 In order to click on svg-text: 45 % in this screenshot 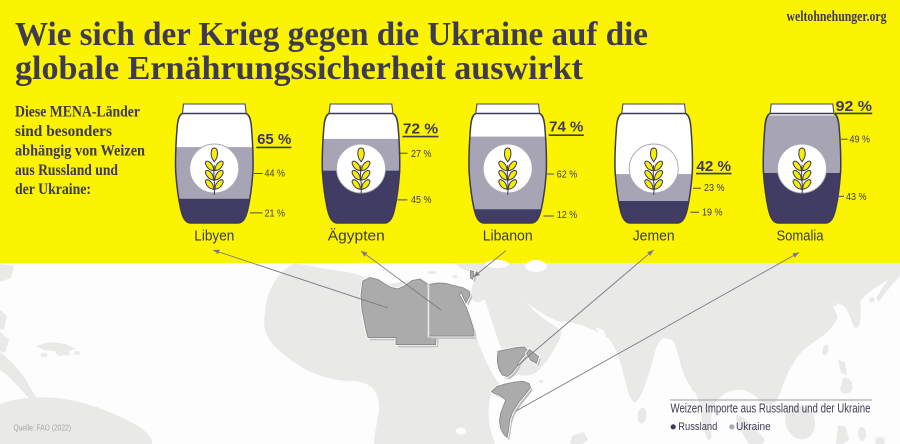, I will do `click(421, 200)`.